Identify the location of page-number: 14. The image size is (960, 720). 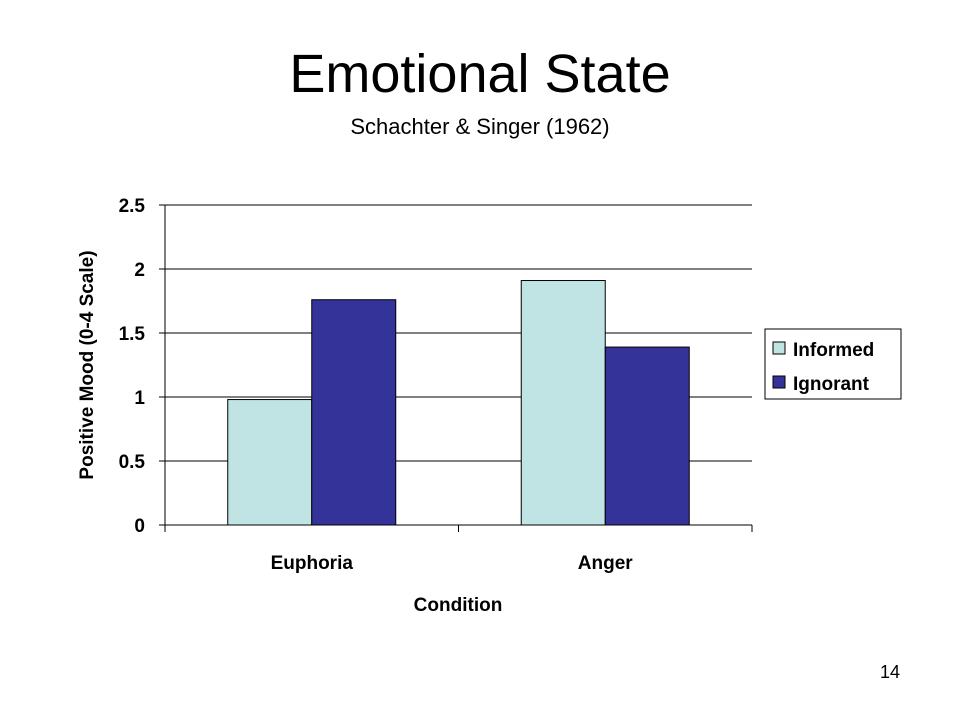
(889, 672).